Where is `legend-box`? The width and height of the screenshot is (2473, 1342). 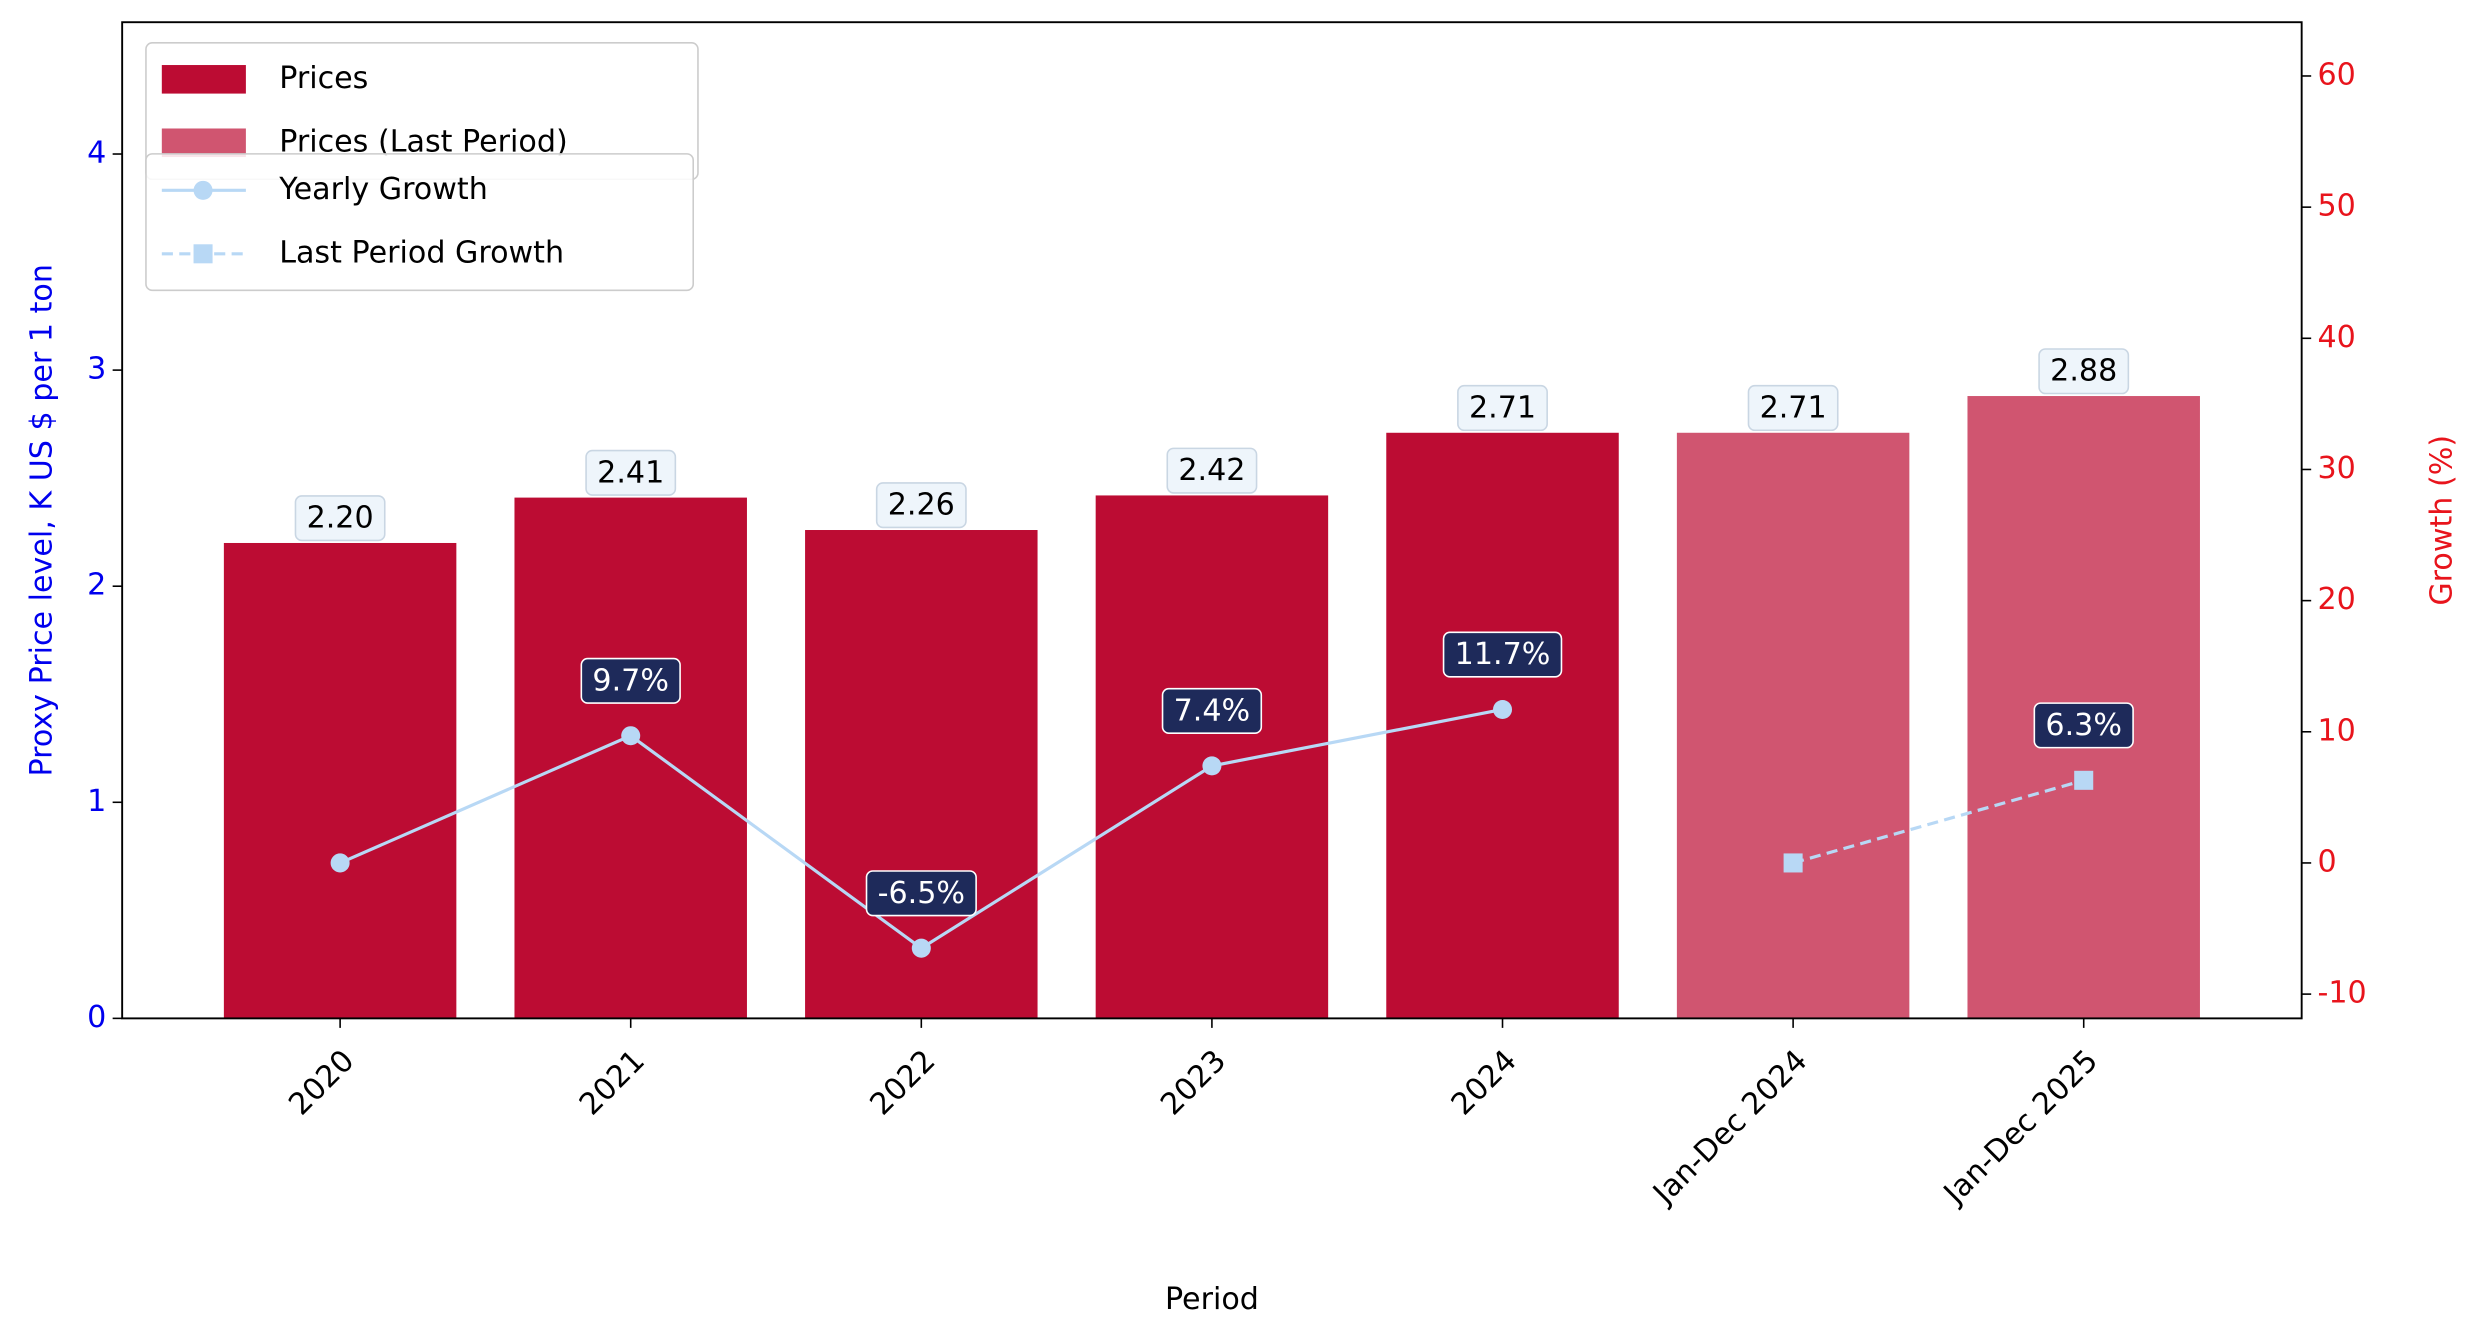 legend-box is located at coordinates (420, 222).